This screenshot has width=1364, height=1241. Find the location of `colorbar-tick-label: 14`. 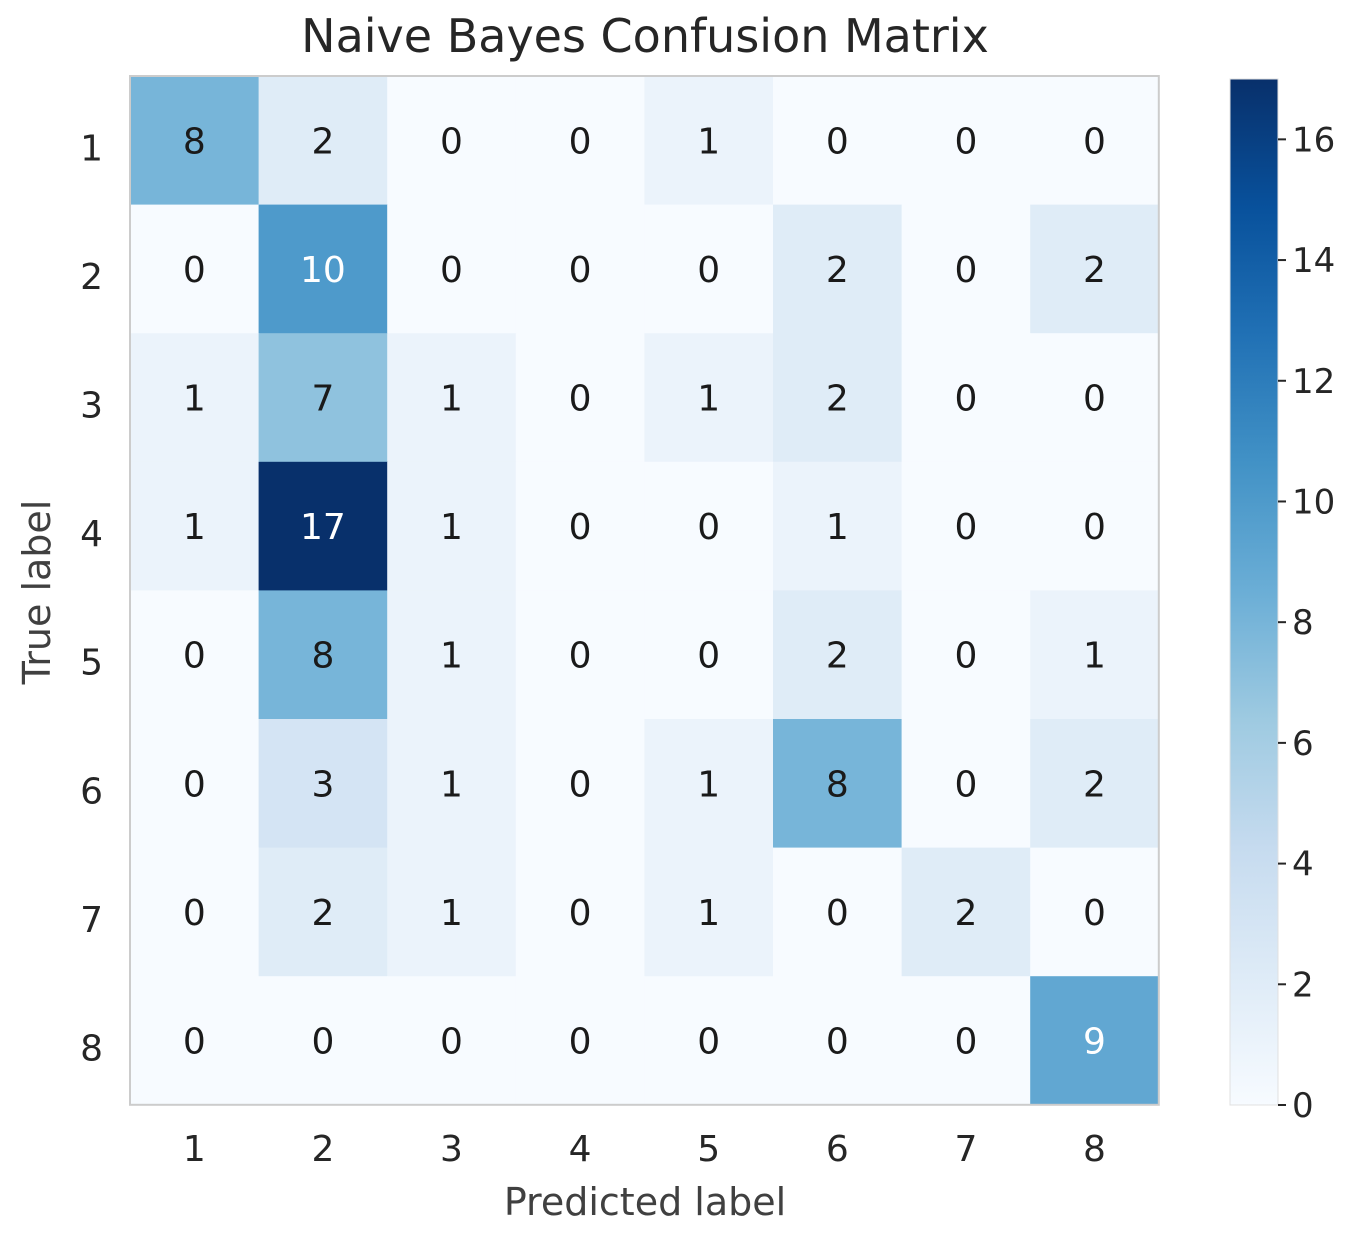

colorbar-tick-label: 14 is located at coordinates (1313, 261).